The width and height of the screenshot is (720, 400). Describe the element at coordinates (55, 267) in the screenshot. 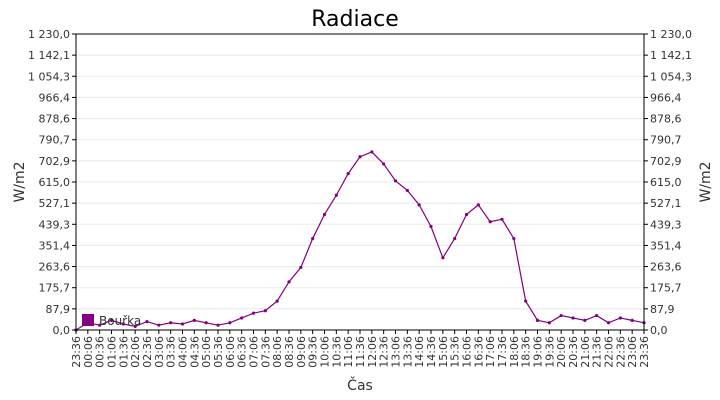

I see `y-tick-label-left: 263,6` at that location.